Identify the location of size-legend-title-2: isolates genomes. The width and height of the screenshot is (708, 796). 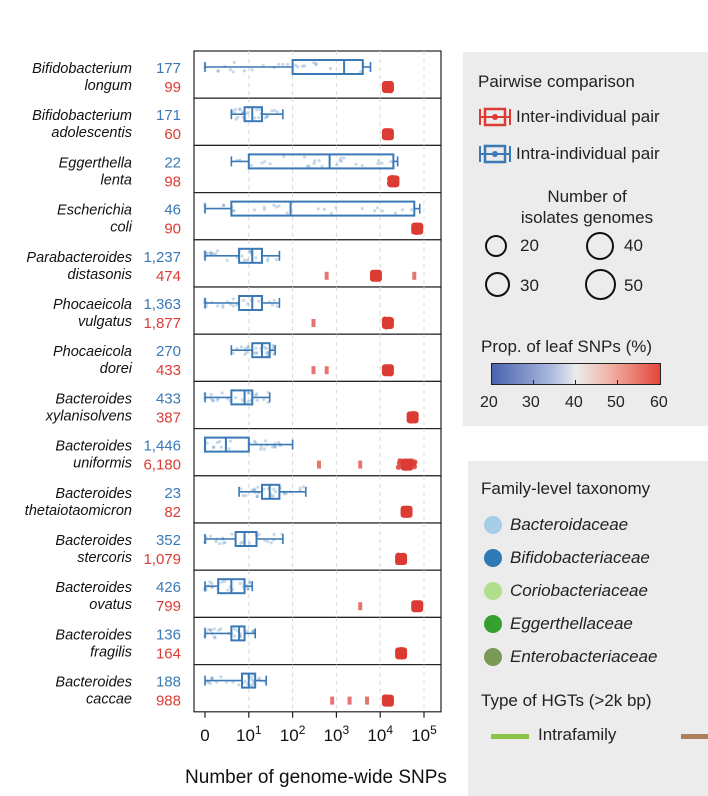
(587, 217).